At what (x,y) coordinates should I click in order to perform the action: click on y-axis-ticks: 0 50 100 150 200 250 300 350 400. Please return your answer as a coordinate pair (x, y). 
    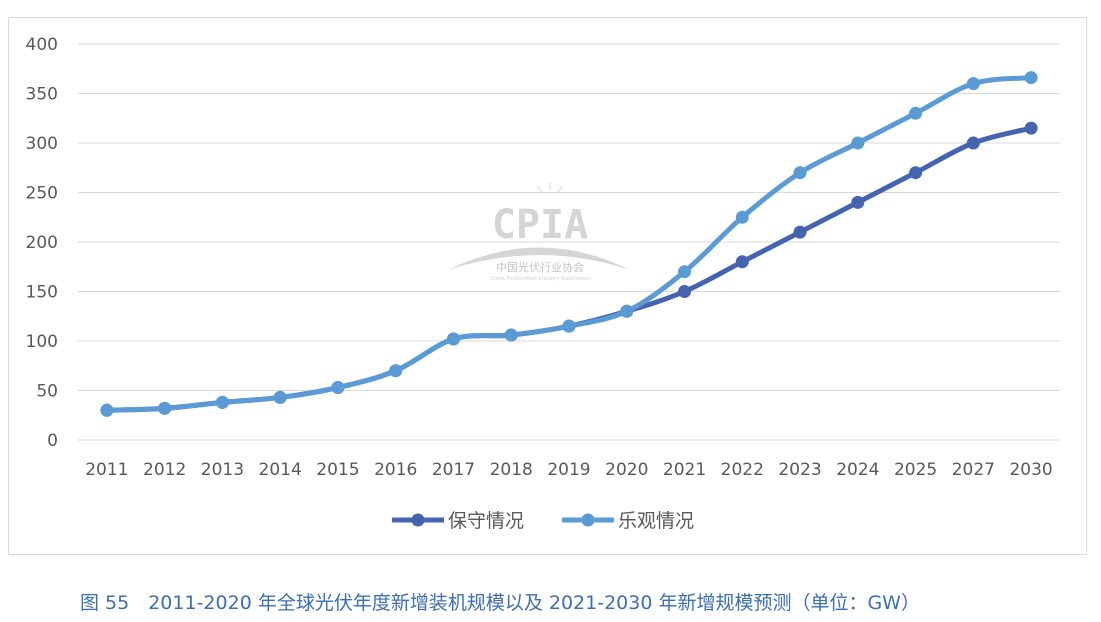
    Looking at the image, I should click on (42, 243).